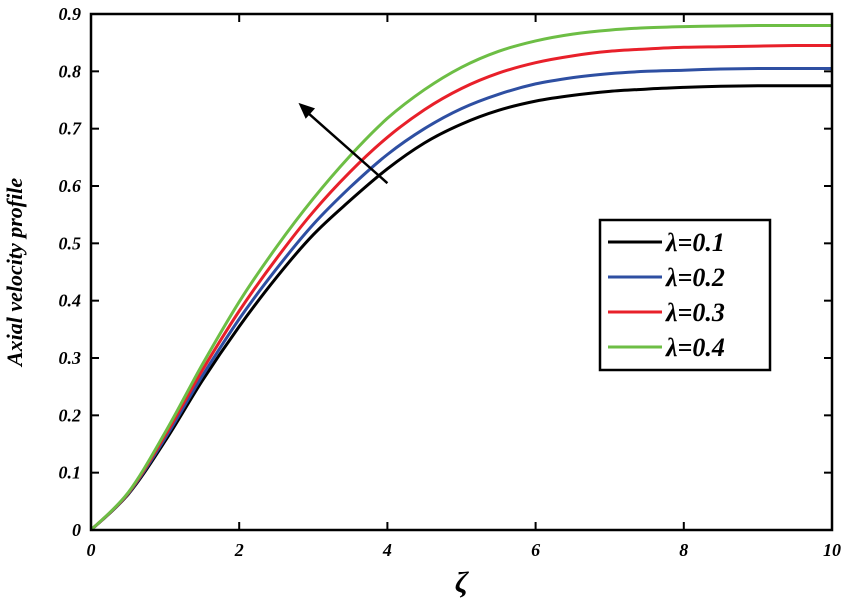 This screenshot has width=847, height=600. I want to click on y-tick-label: 0.1, so click(70, 473).